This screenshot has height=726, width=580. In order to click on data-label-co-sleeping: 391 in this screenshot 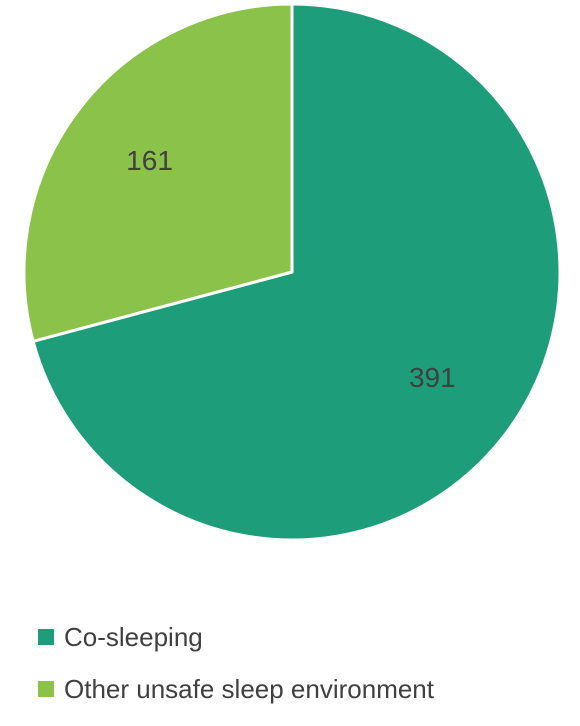, I will do `click(432, 377)`.